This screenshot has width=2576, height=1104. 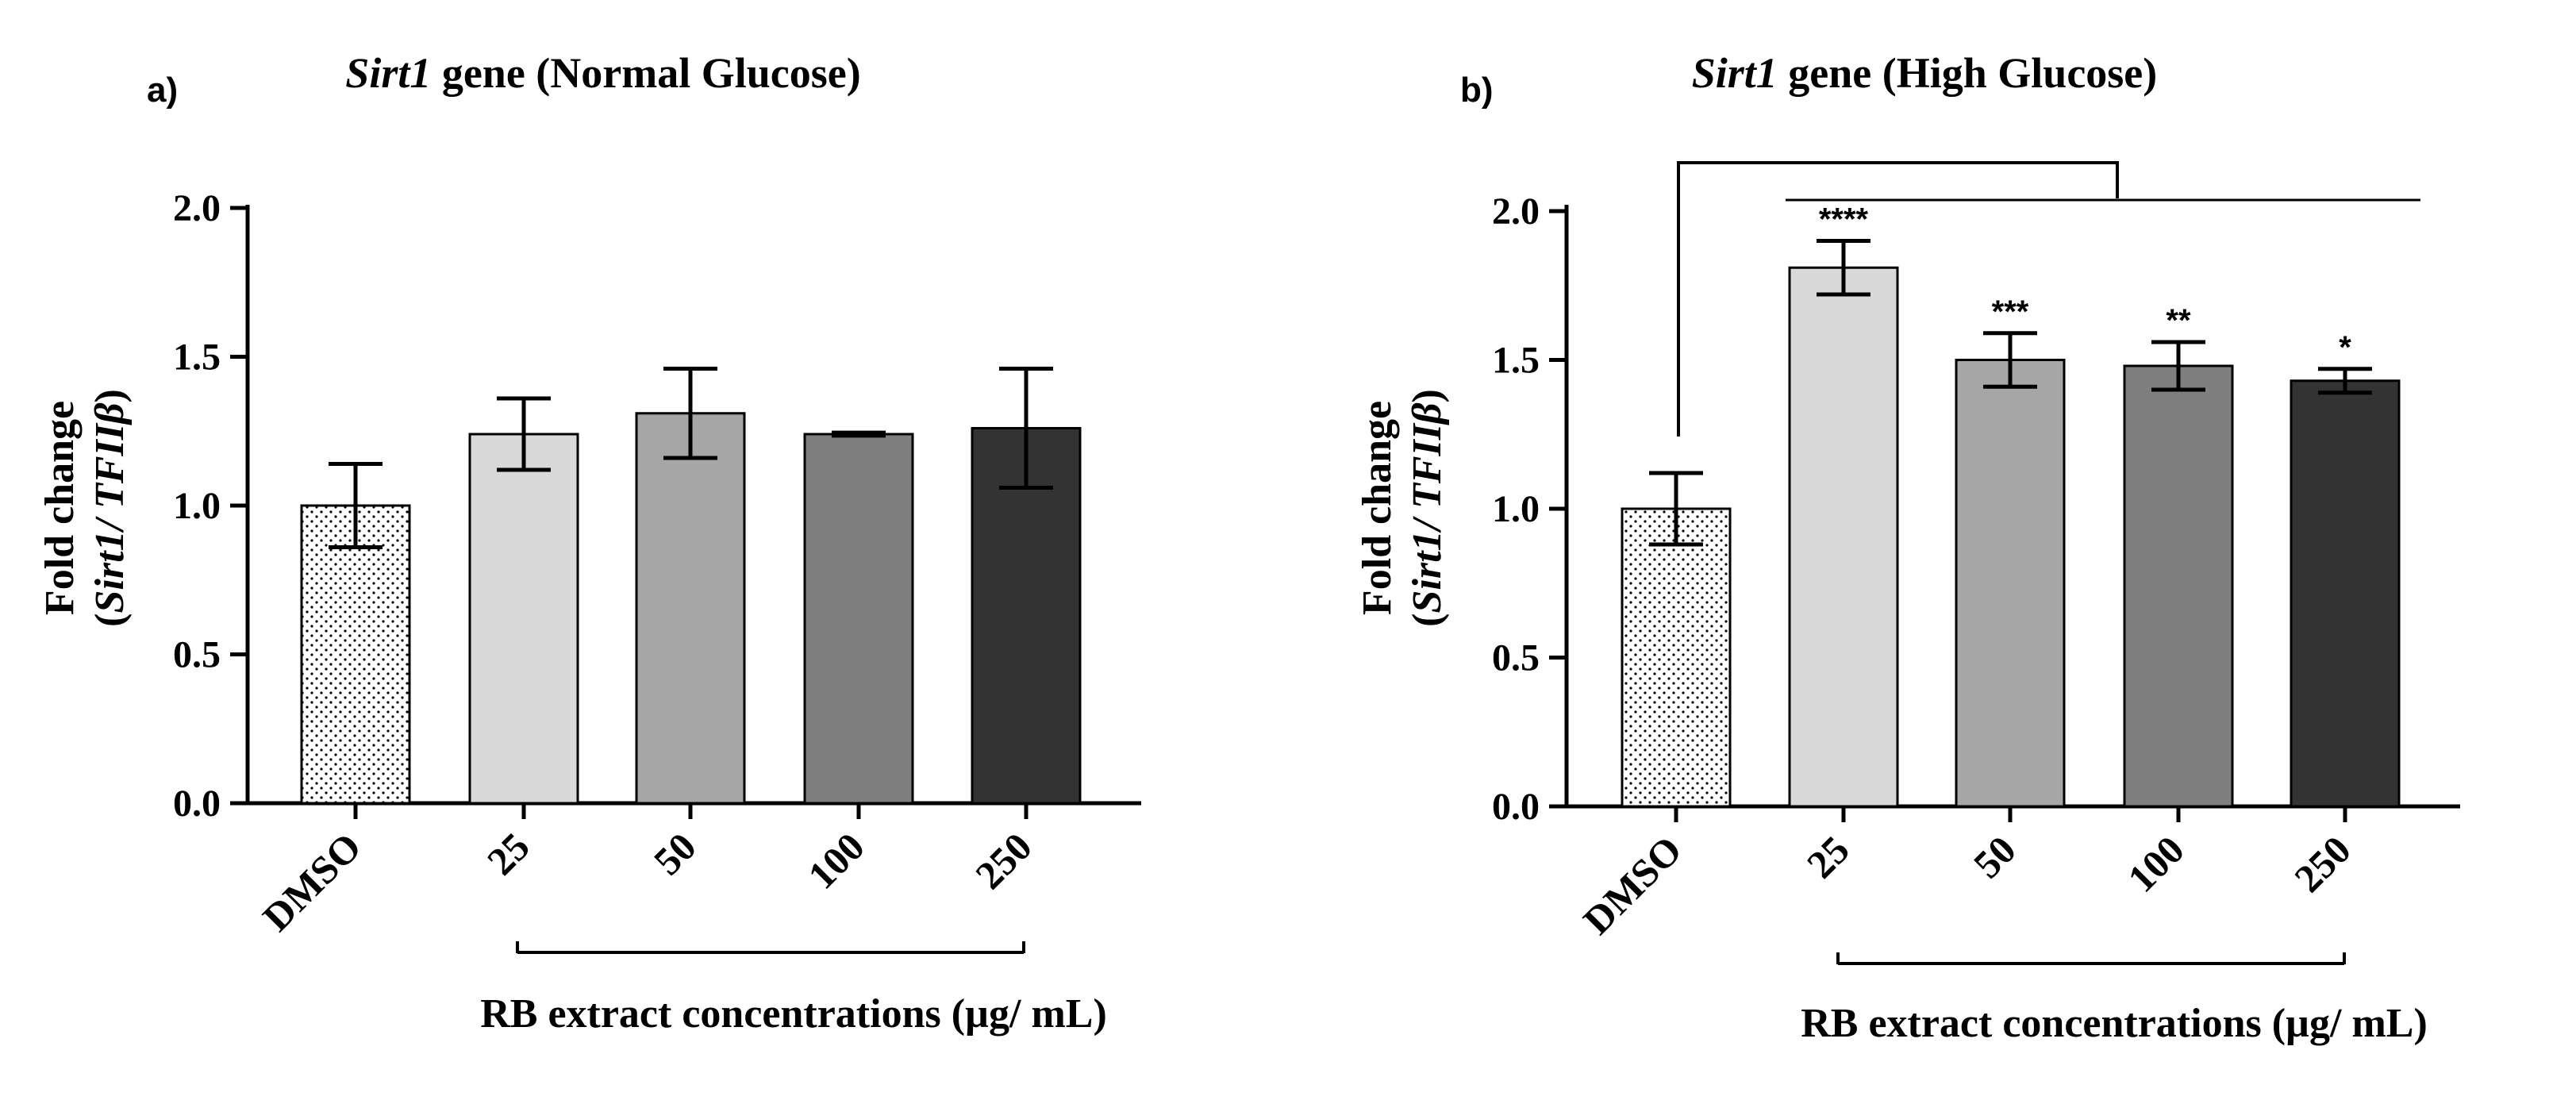 I want to click on panel-b-title-rest: gene (High Glucose), so click(x=1967, y=73).